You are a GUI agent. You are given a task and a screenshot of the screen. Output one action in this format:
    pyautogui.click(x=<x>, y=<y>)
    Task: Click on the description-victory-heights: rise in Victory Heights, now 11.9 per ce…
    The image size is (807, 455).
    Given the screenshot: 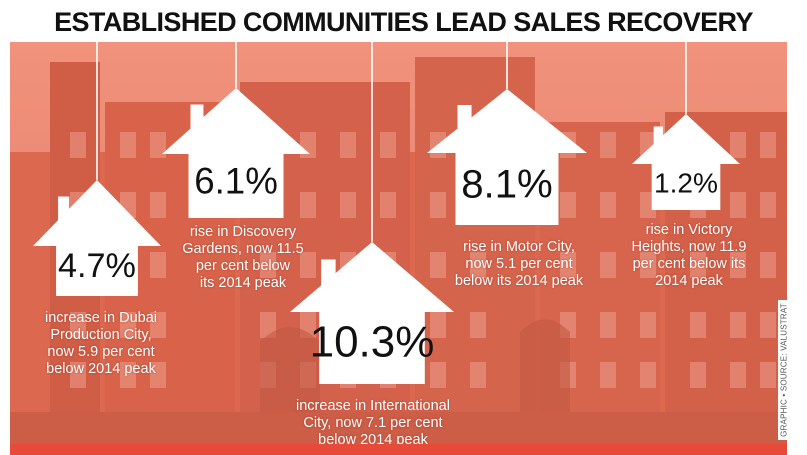 What is the action you would take?
    pyautogui.click(x=689, y=255)
    